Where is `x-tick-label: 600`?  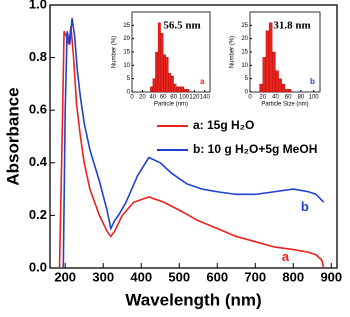
x-tick-label: 600 is located at coordinates (217, 276).